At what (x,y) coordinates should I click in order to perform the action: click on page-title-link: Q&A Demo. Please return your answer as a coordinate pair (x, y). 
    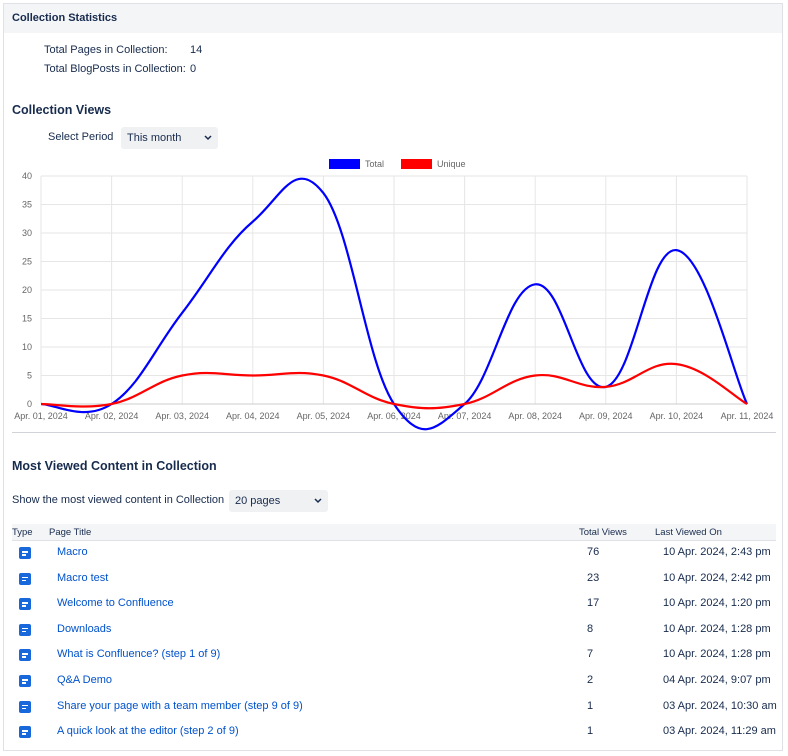
    Looking at the image, I should click on (85, 680).